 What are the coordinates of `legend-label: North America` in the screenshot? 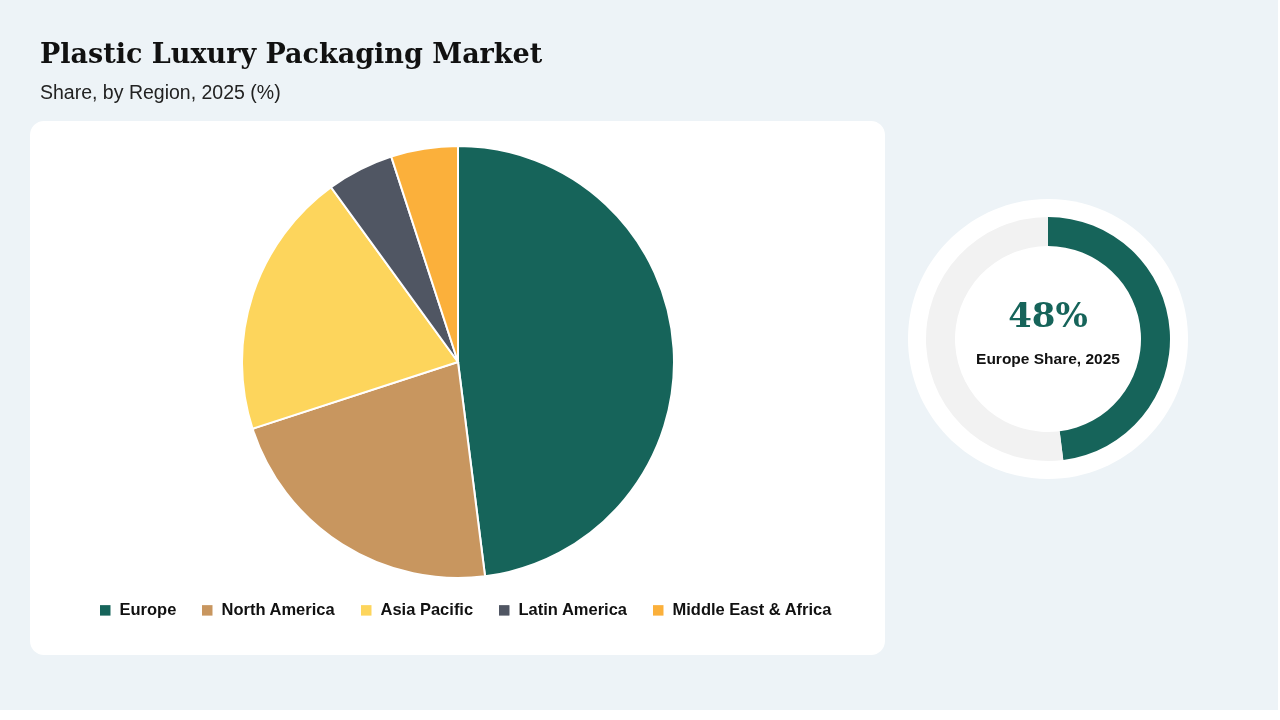 It's located at (278, 609).